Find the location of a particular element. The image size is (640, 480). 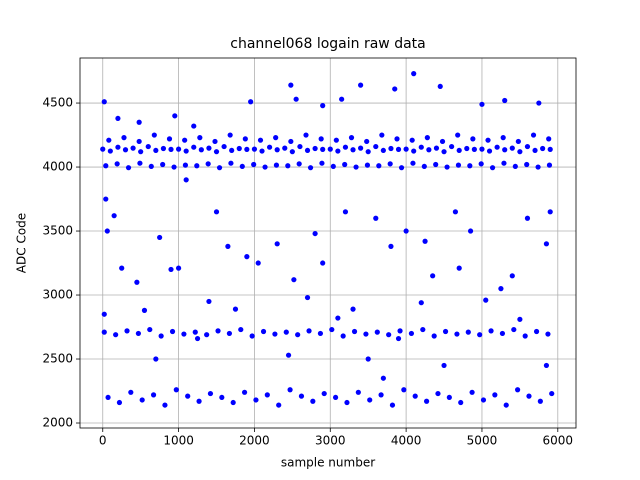

y-tick-label: 2000 is located at coordinates (57, 423).